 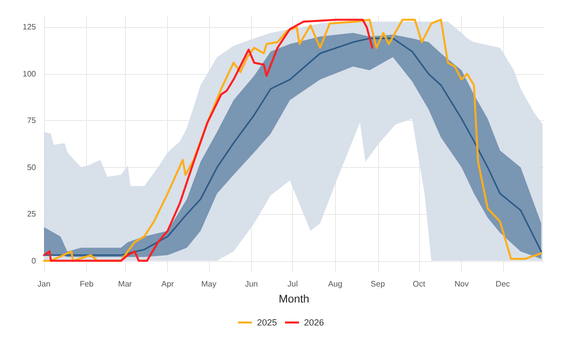 I want to click on x-axis-title: Month, so click(x=294, y=300).